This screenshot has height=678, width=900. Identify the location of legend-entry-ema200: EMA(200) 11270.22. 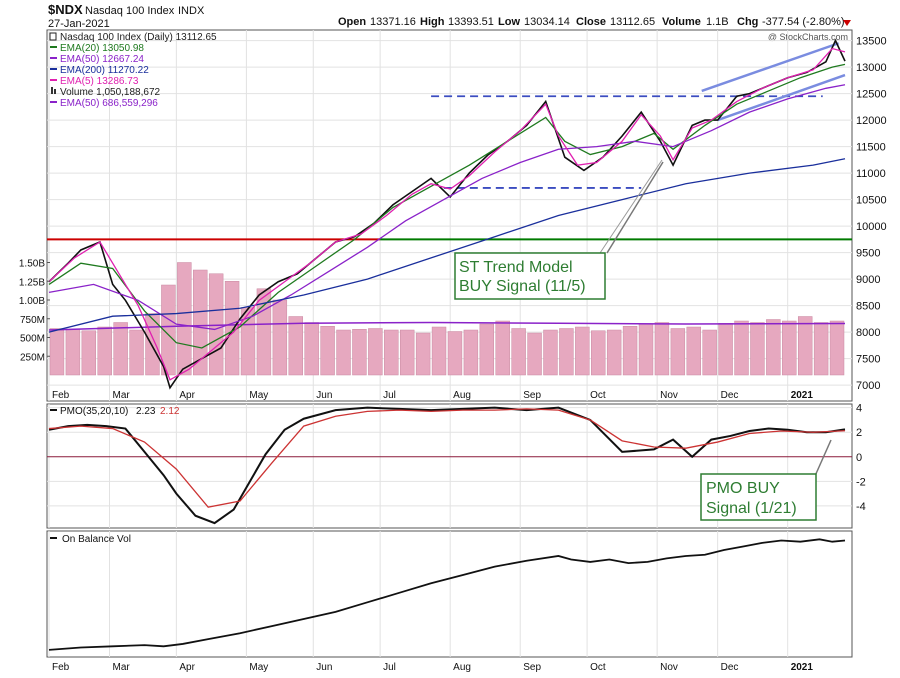
(104, 70).